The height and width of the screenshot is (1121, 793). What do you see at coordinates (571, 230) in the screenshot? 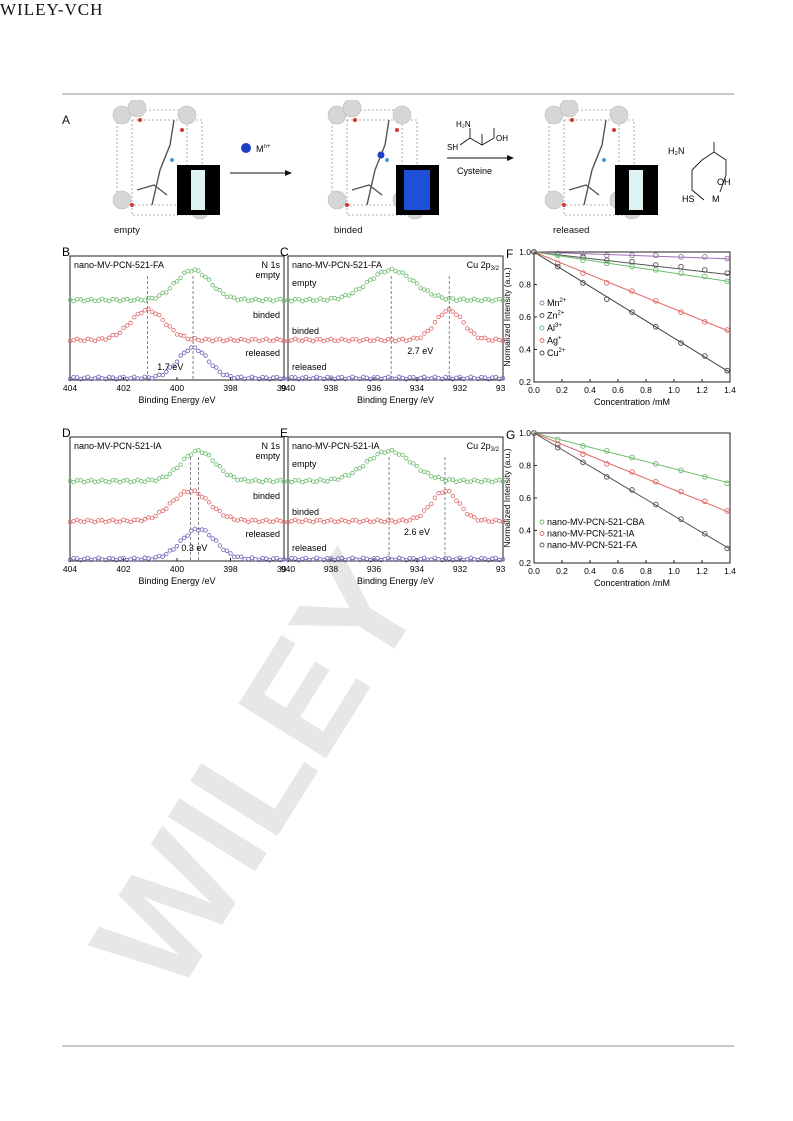
I see `state-label-released: released` at bounding box center [571, 230].